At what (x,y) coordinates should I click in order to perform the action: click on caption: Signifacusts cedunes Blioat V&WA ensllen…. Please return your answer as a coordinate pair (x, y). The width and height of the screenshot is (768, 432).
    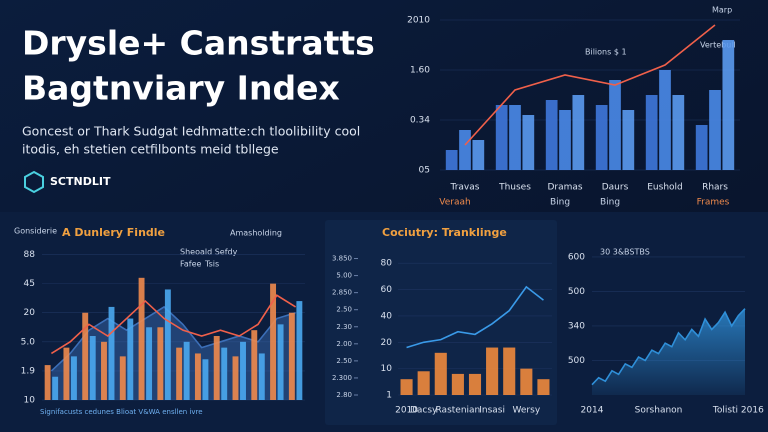
    Looking at the image, I should click on (121, 412).